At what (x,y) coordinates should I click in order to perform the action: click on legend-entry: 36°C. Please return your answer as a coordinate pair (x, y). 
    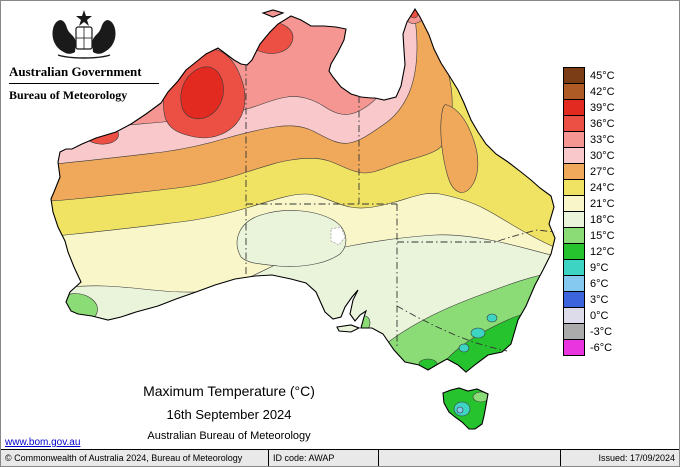
    Looking at the image, I should click on (589, 123).